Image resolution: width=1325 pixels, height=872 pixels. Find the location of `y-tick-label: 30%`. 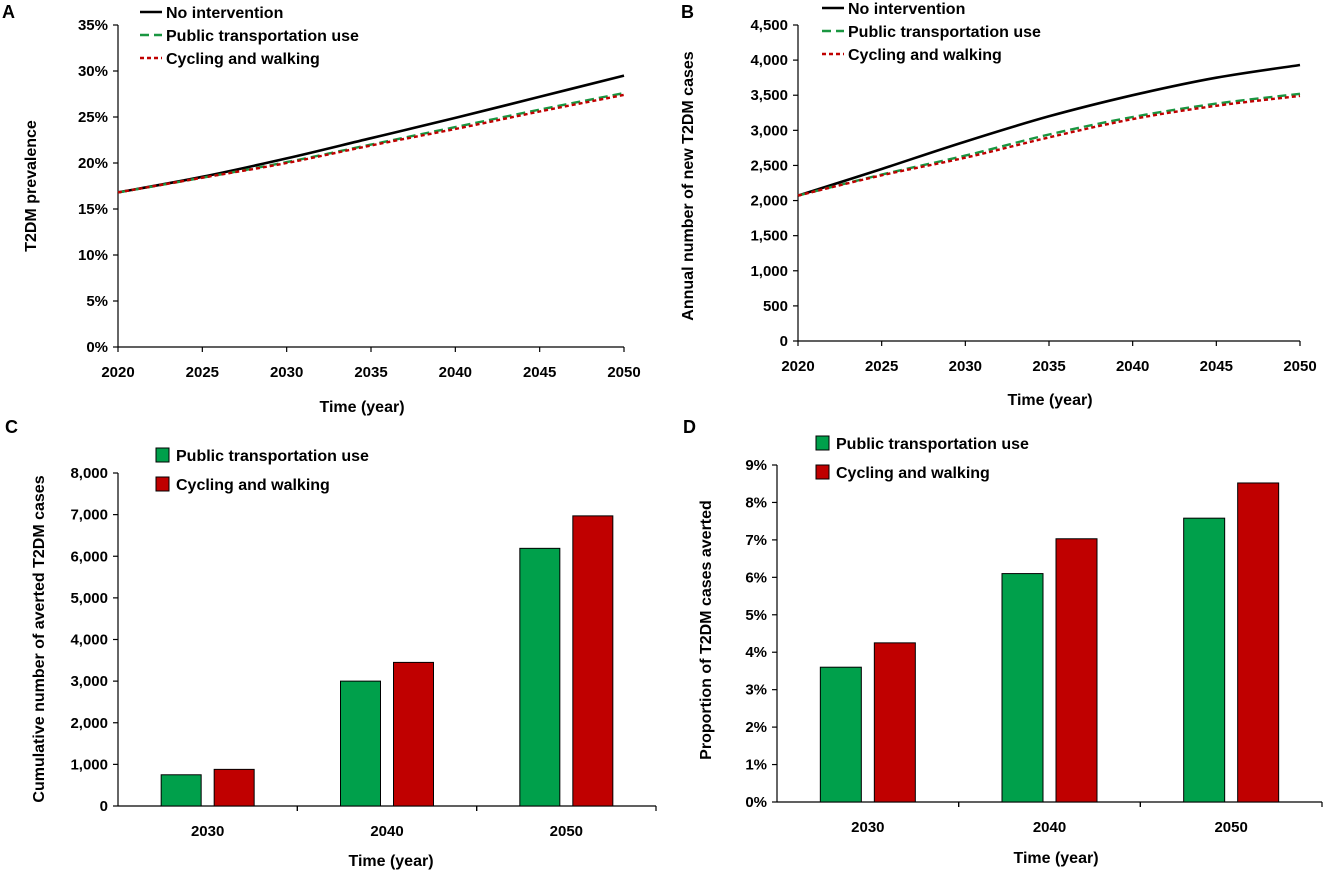

y-tick-label: 30% is located at coordinates (93, 71).